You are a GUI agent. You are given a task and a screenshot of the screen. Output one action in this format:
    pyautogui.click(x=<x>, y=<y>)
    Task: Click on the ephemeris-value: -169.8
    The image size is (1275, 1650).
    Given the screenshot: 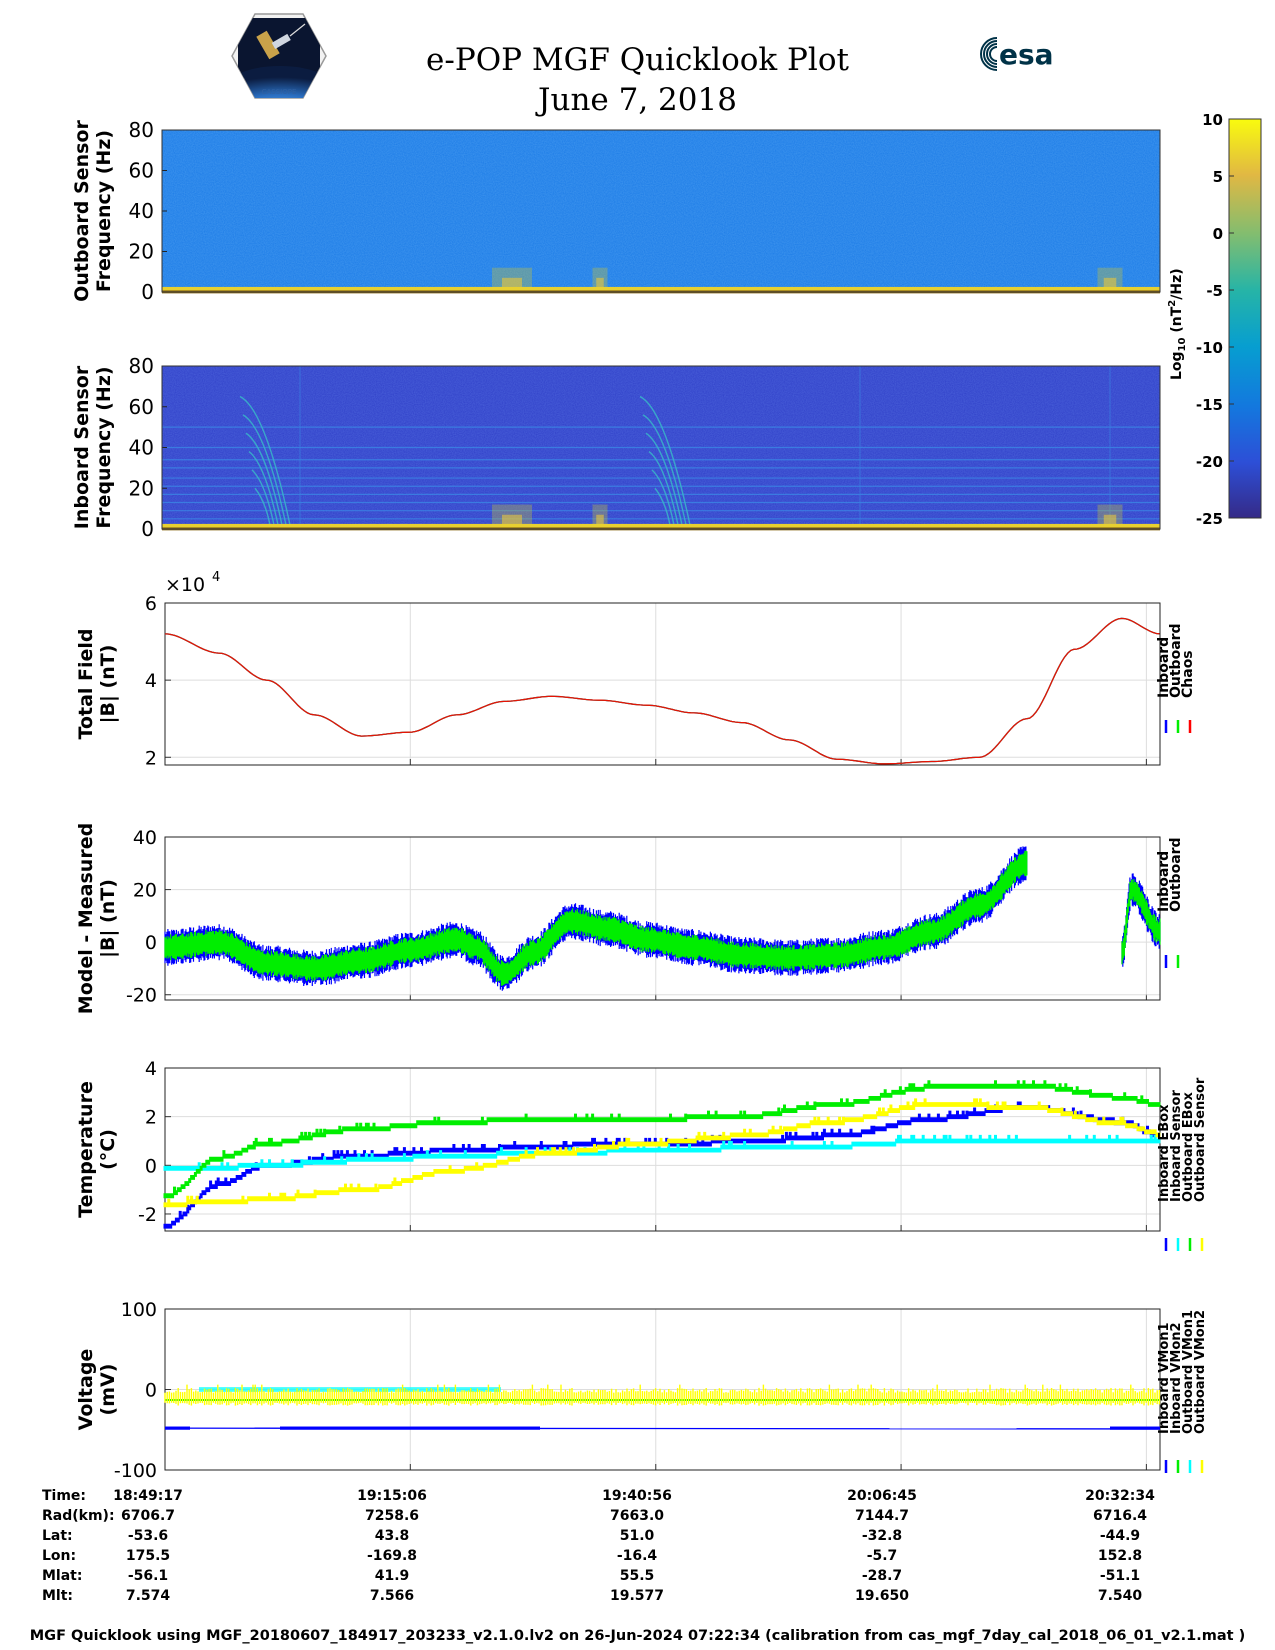 What is the action you would take?
    pyautogui.click(x=392, y=1556)
    